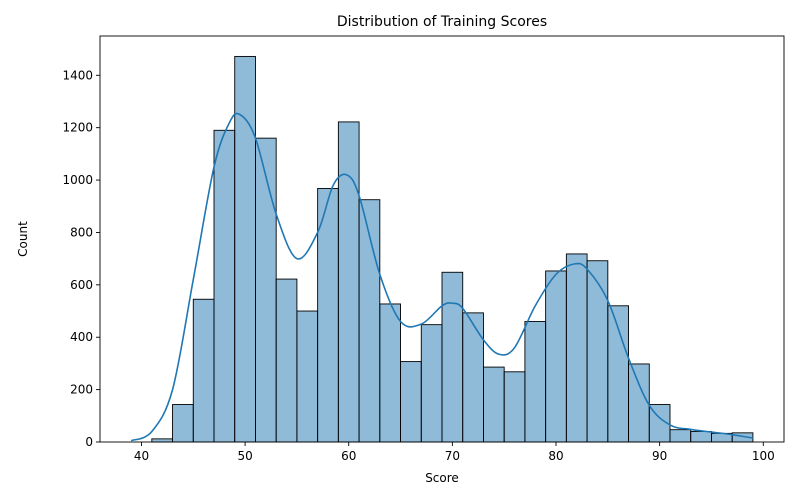 This screenshot has height=500, width=800. Describe the element at coordinates (23, 239) in the screenshot. I see `y-axis-label: Count` at that location.